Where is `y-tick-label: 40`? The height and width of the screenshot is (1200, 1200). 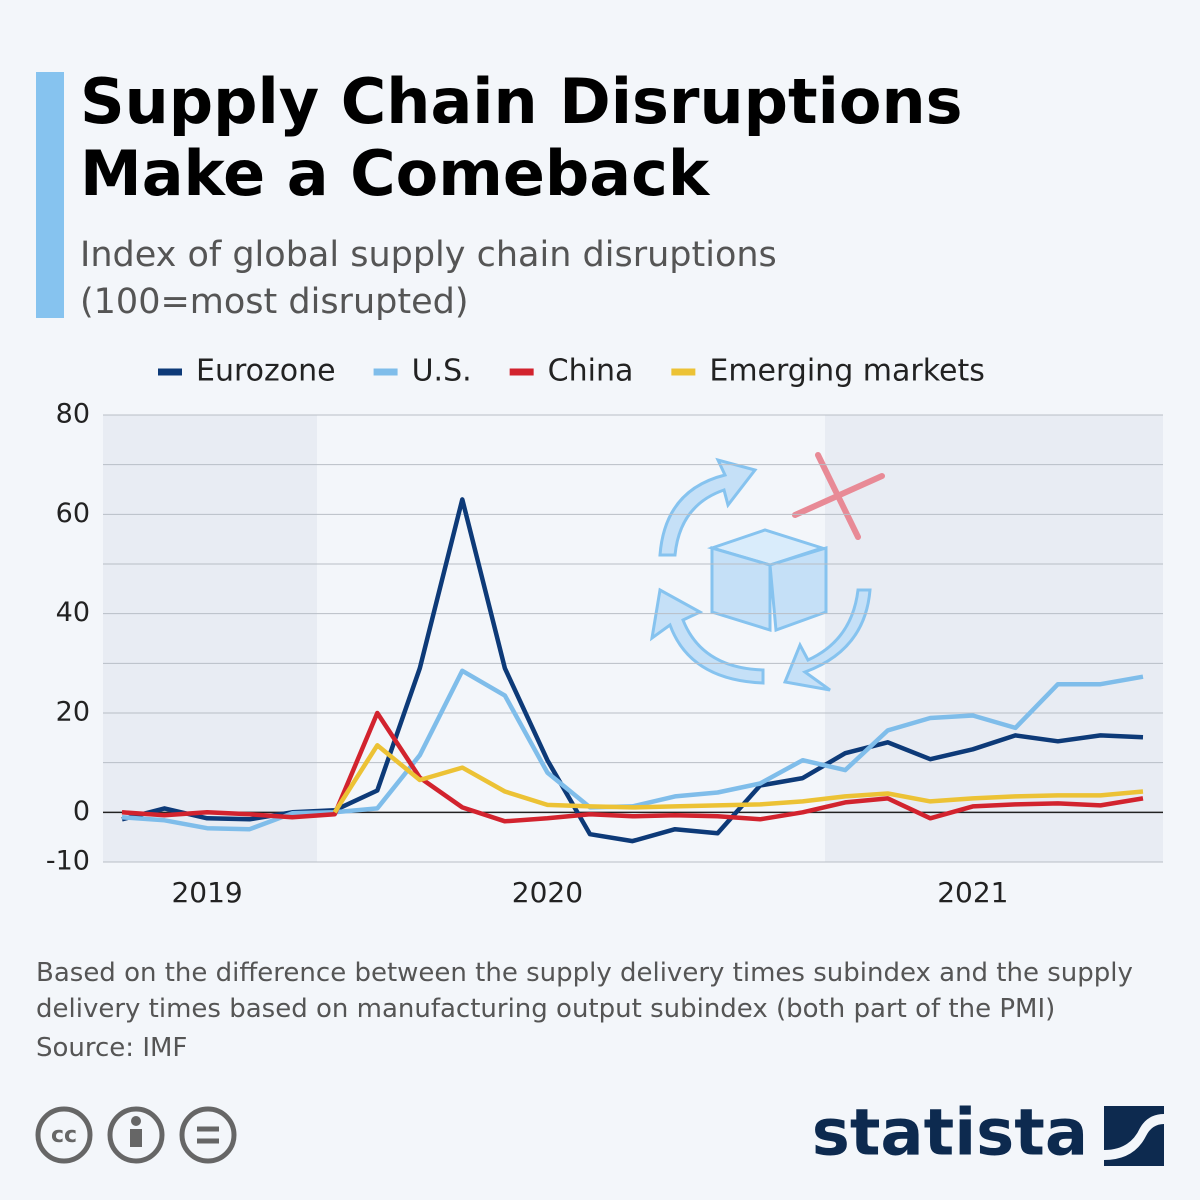 y-tick-label: 40 is located at coordinates (73, 612).